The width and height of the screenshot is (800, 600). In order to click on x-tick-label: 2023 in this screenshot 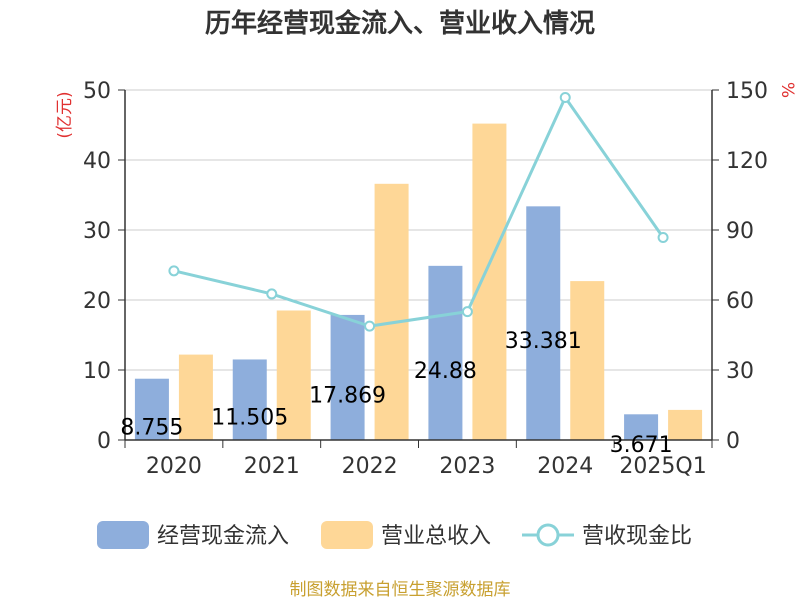, I will do `click(467, 466)`.